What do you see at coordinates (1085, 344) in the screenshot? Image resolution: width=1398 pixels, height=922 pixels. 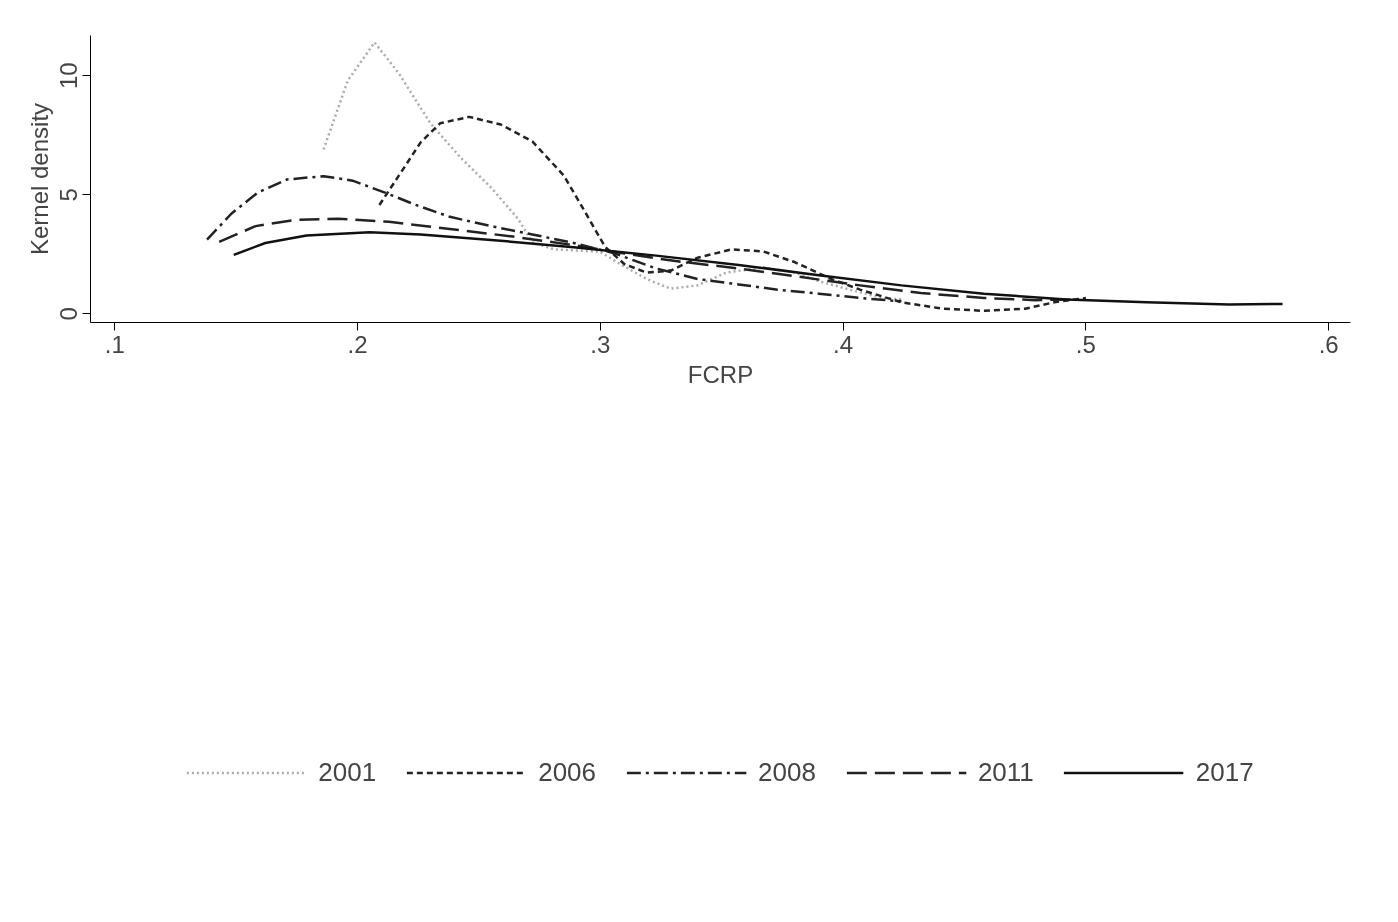 I see `x-tick-label: .5` at bounding box center [1085, 344].